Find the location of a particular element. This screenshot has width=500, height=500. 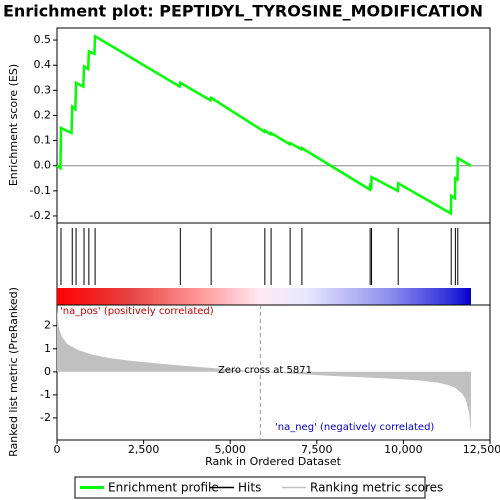

legend is located at coordinates (250, 487).